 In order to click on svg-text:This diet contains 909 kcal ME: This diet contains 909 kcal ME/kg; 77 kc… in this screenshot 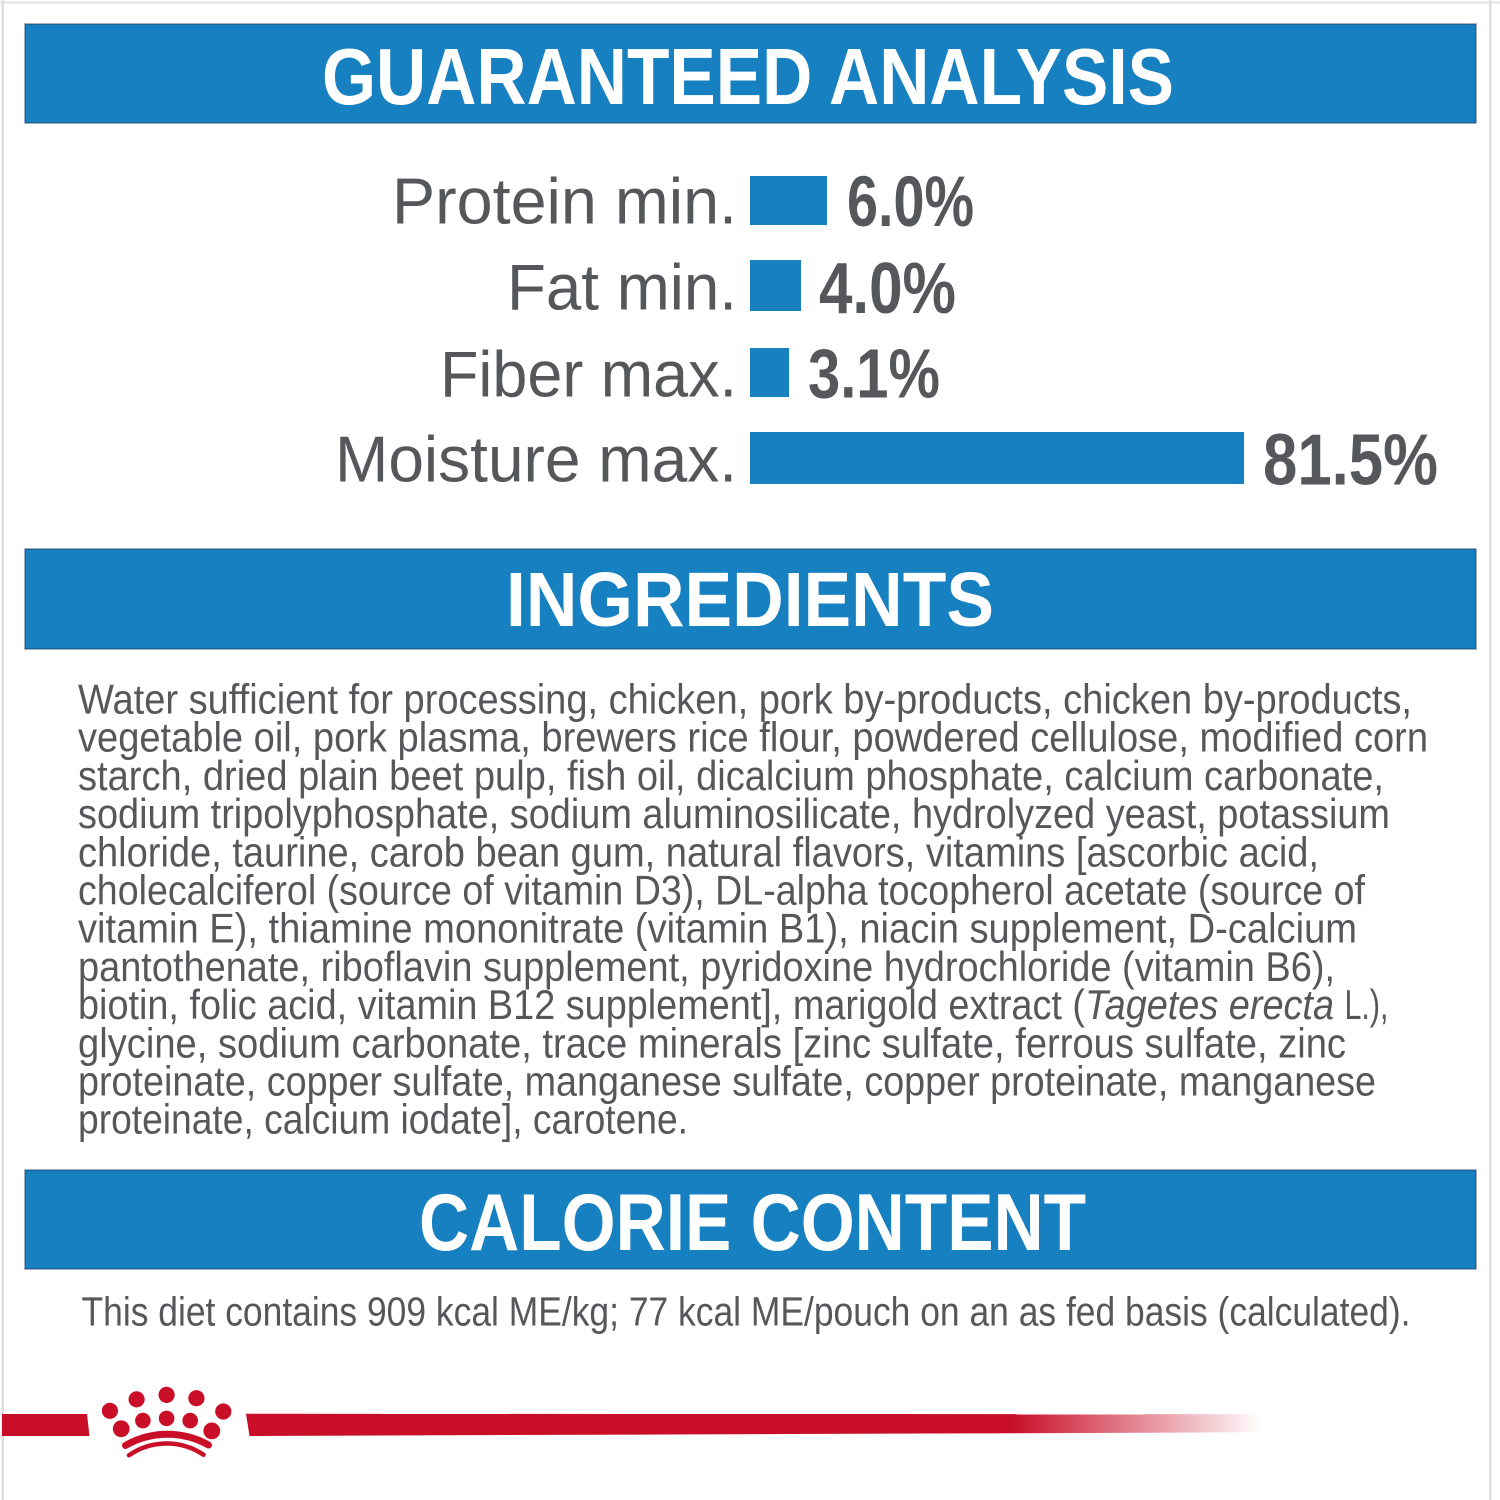, I will do `click(746, 1312)`.